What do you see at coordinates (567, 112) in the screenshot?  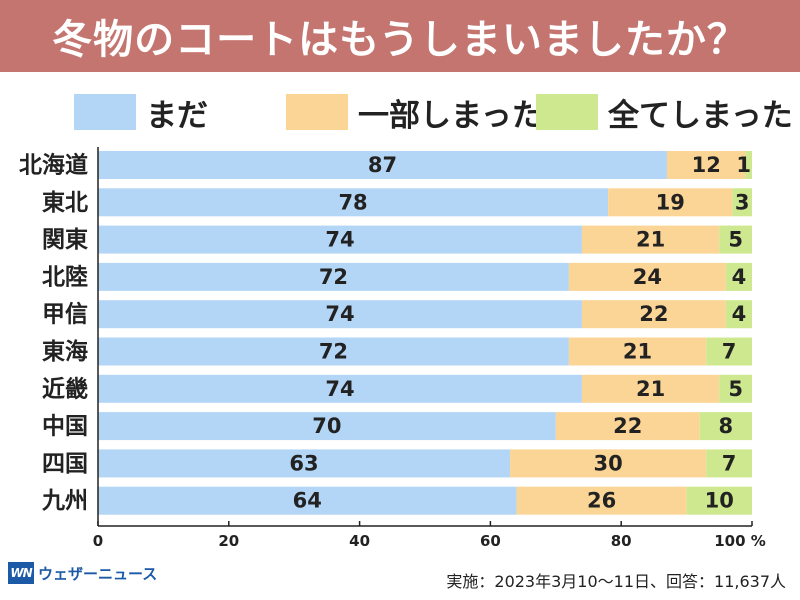 I see `legend-swatch-all` at bounding box center [567, 112].